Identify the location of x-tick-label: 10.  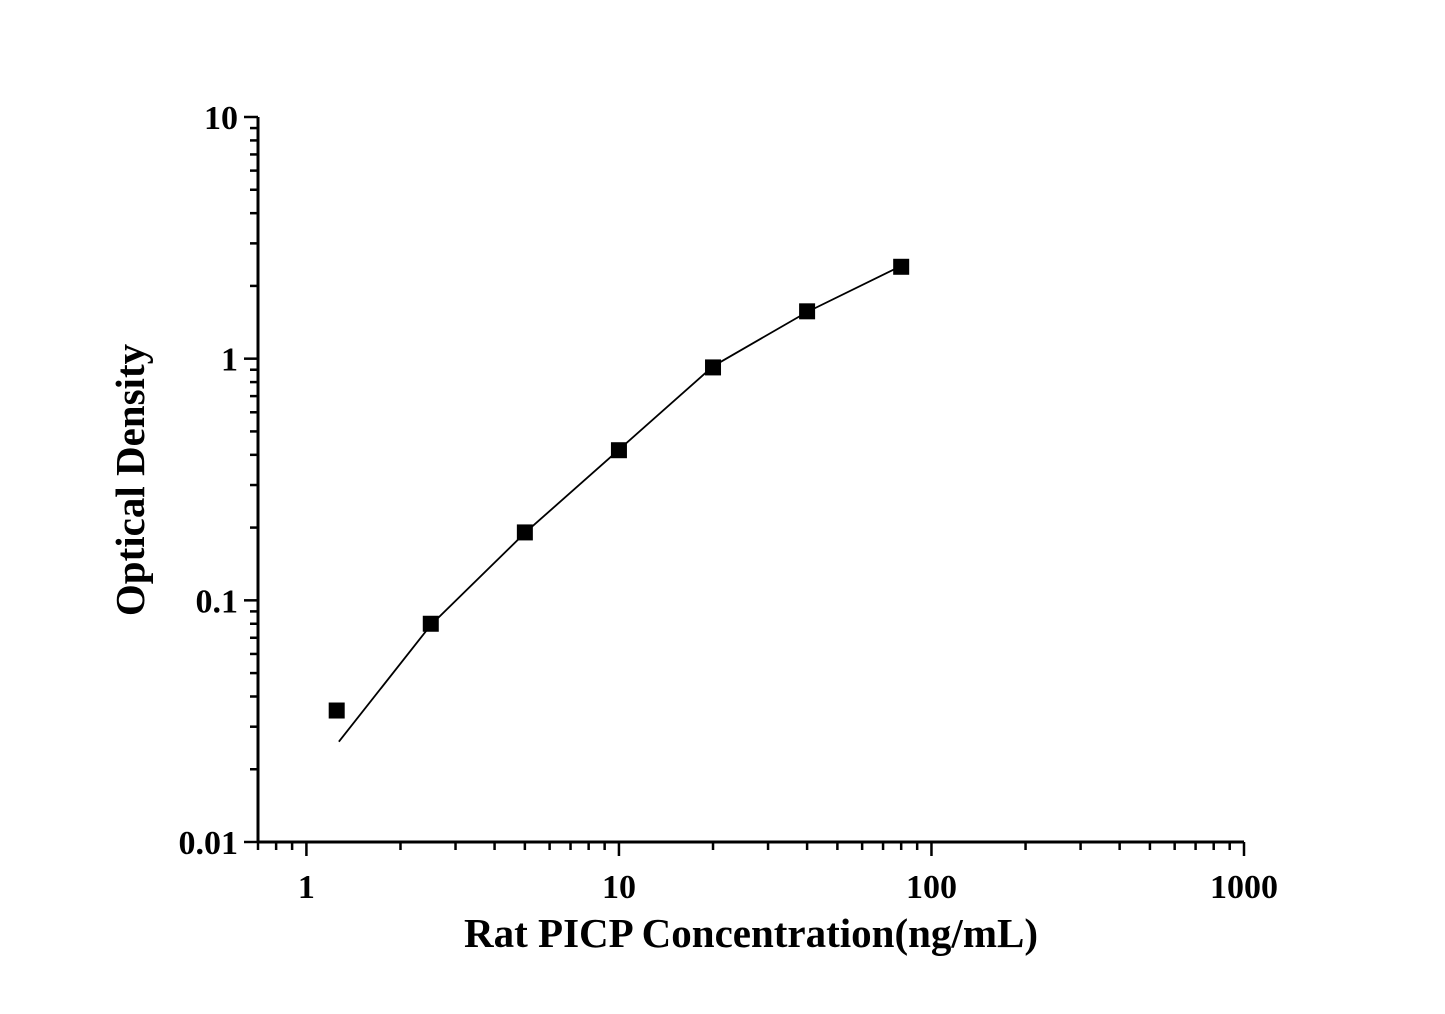
(619, 887).